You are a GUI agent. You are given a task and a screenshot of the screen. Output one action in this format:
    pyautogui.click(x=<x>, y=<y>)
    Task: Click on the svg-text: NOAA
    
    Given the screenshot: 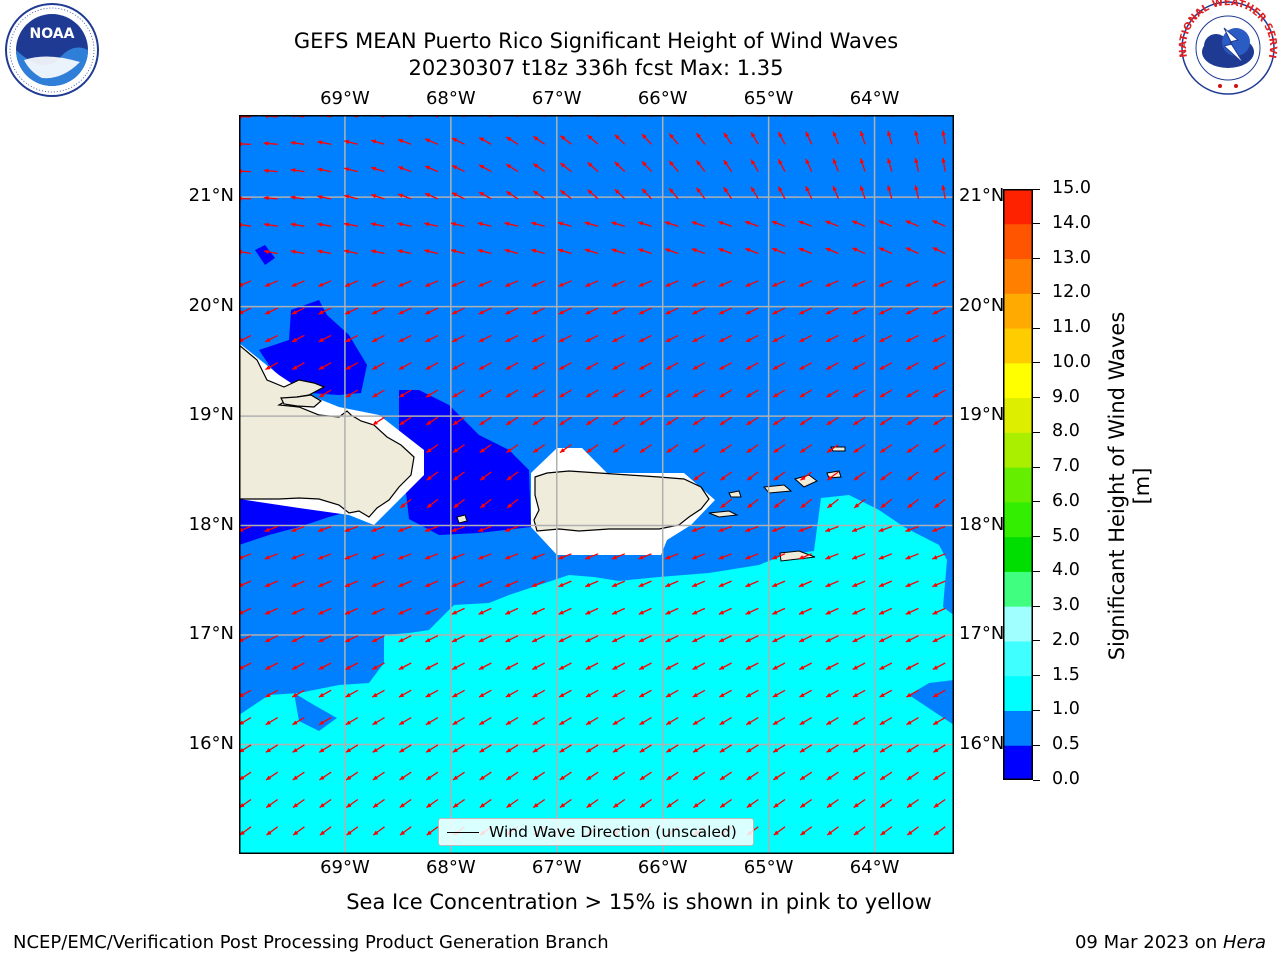 What is the action you would take?
    pyautogui.click(x=52, y=34)
    